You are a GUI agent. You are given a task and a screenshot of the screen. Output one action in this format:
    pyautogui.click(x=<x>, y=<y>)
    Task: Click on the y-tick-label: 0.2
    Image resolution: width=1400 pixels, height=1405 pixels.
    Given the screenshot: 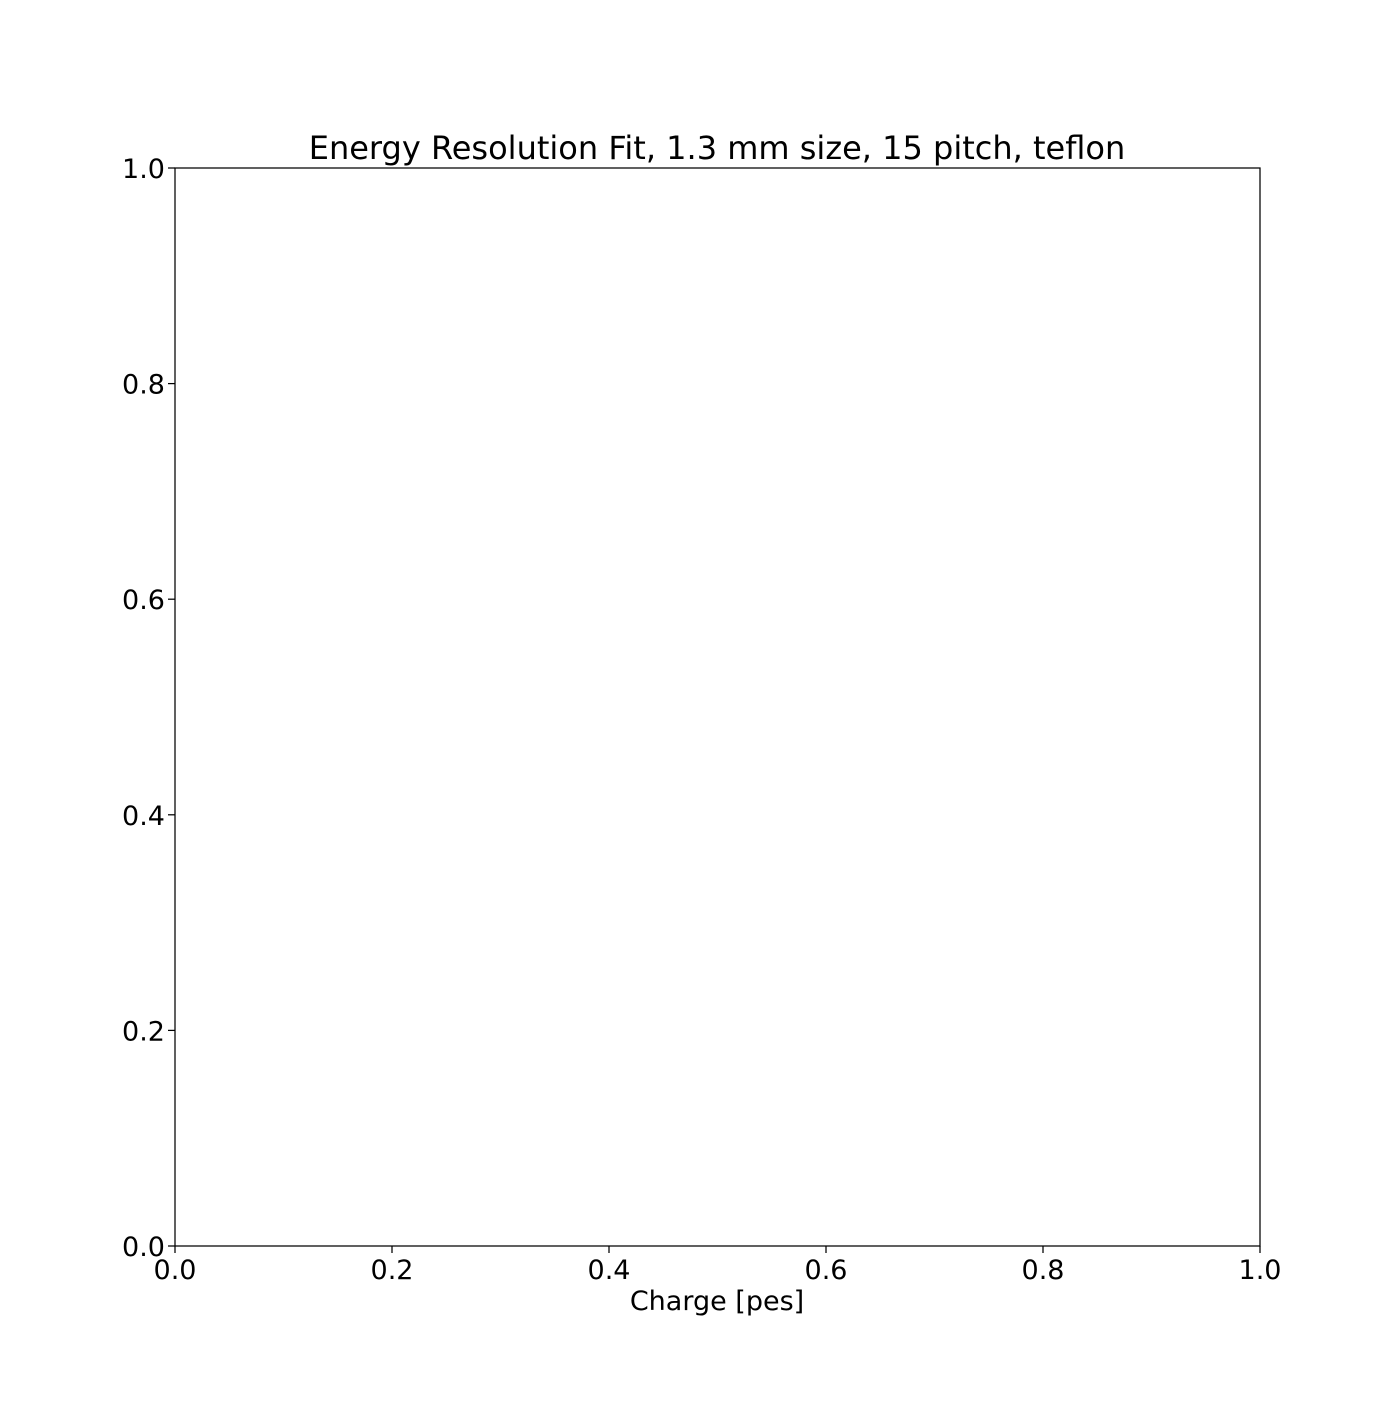 What is the action you would take?
    pyautogui.click(x=143, y=1031)
    